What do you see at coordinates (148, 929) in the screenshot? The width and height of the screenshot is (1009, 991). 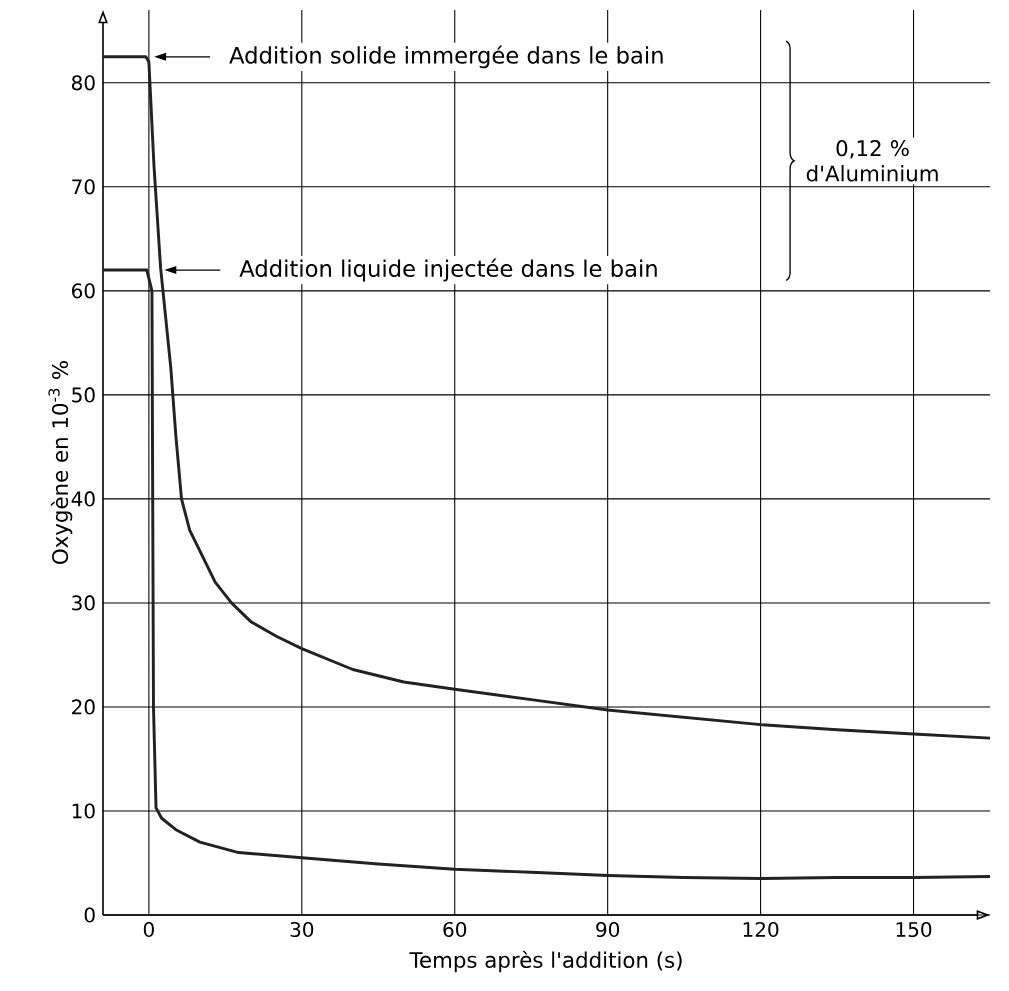 I see `x-tick-label: 0` at bounding box center [148, 929].